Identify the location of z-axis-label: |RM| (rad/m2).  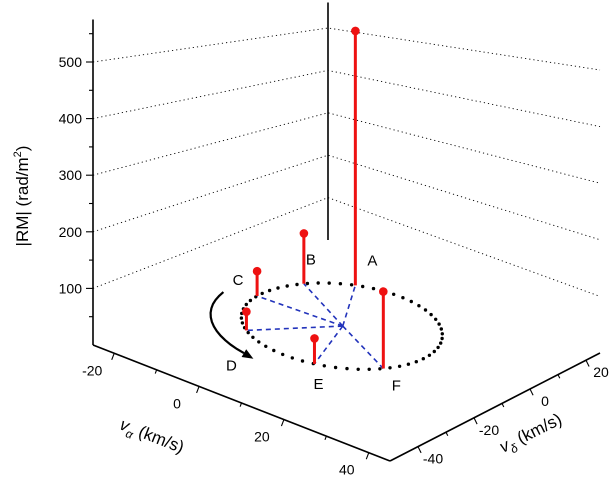
(22, 196).